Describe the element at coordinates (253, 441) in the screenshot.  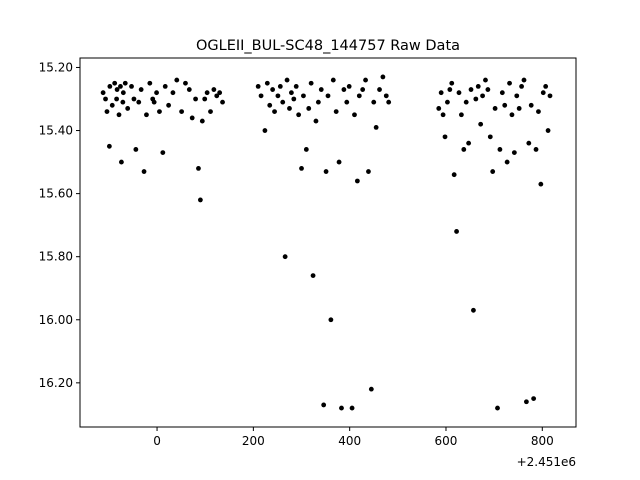
I see `x-tick-label: 200` at that location.